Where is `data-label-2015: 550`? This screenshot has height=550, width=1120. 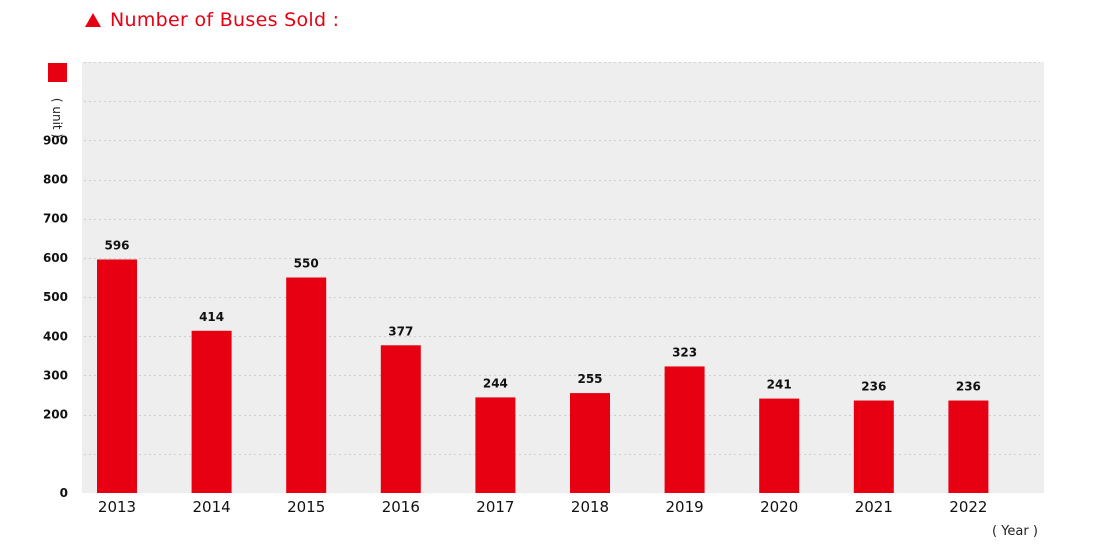 data-label-2015: 550 is located at coordinates (306, 264).